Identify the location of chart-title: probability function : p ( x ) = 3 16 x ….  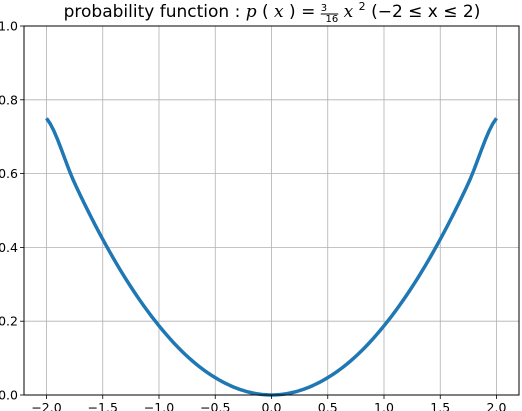
(272, 13).